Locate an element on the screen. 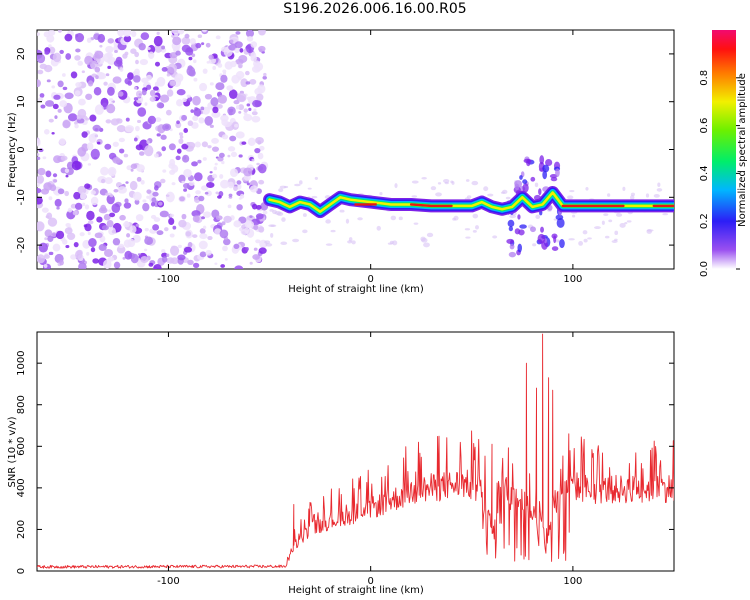 The height and width of the screenshot is (600, 750). spectrogram-xtick-label: 100 is located at coordinates (572, 279).